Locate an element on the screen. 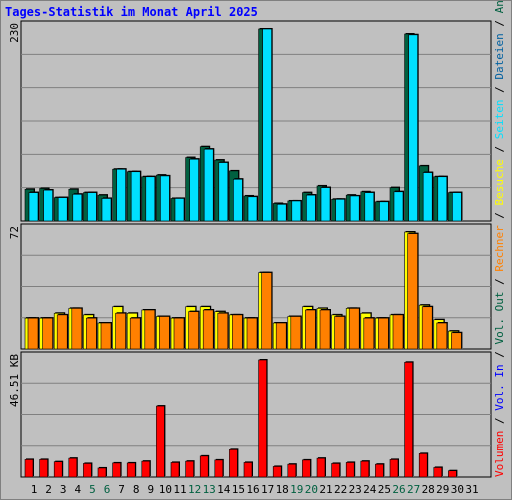  y-max-label: 72 is located at coordinates (14, 232).